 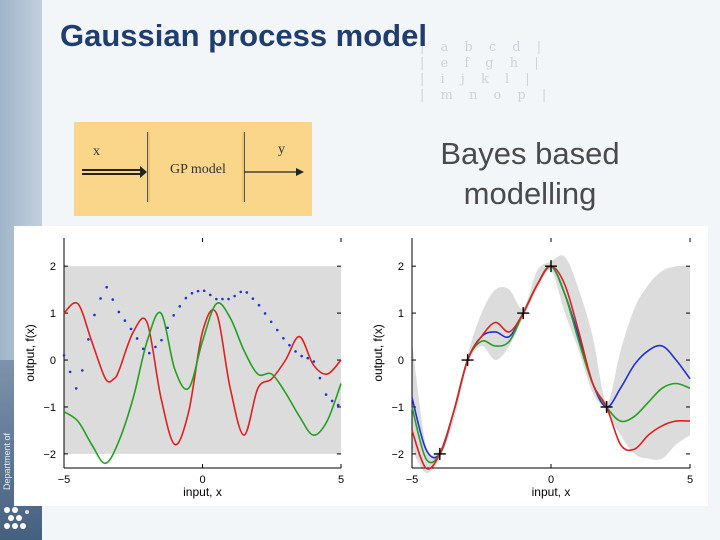 What do you see at coordinates (202, 480) in the screenshot?
I see `prior-x-tick-label: 0` at bounding box center [202, 480].